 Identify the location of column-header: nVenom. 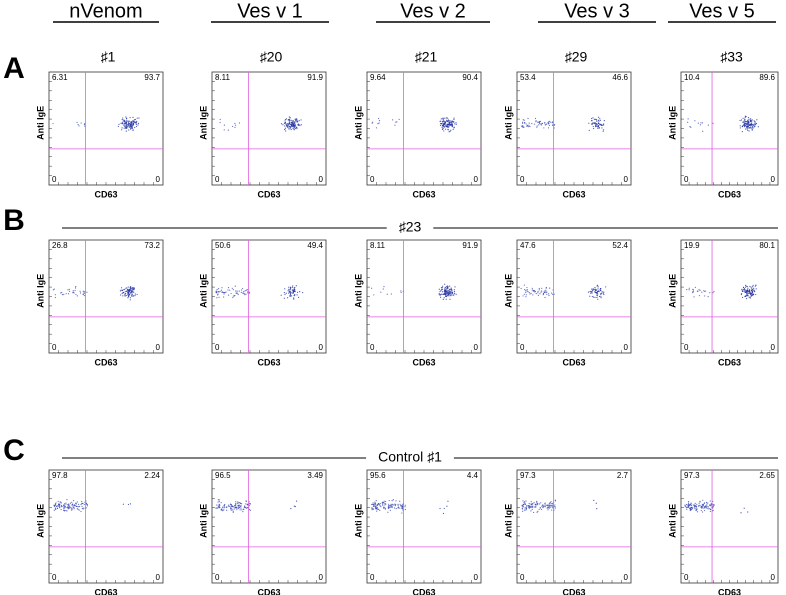
(105, 11).